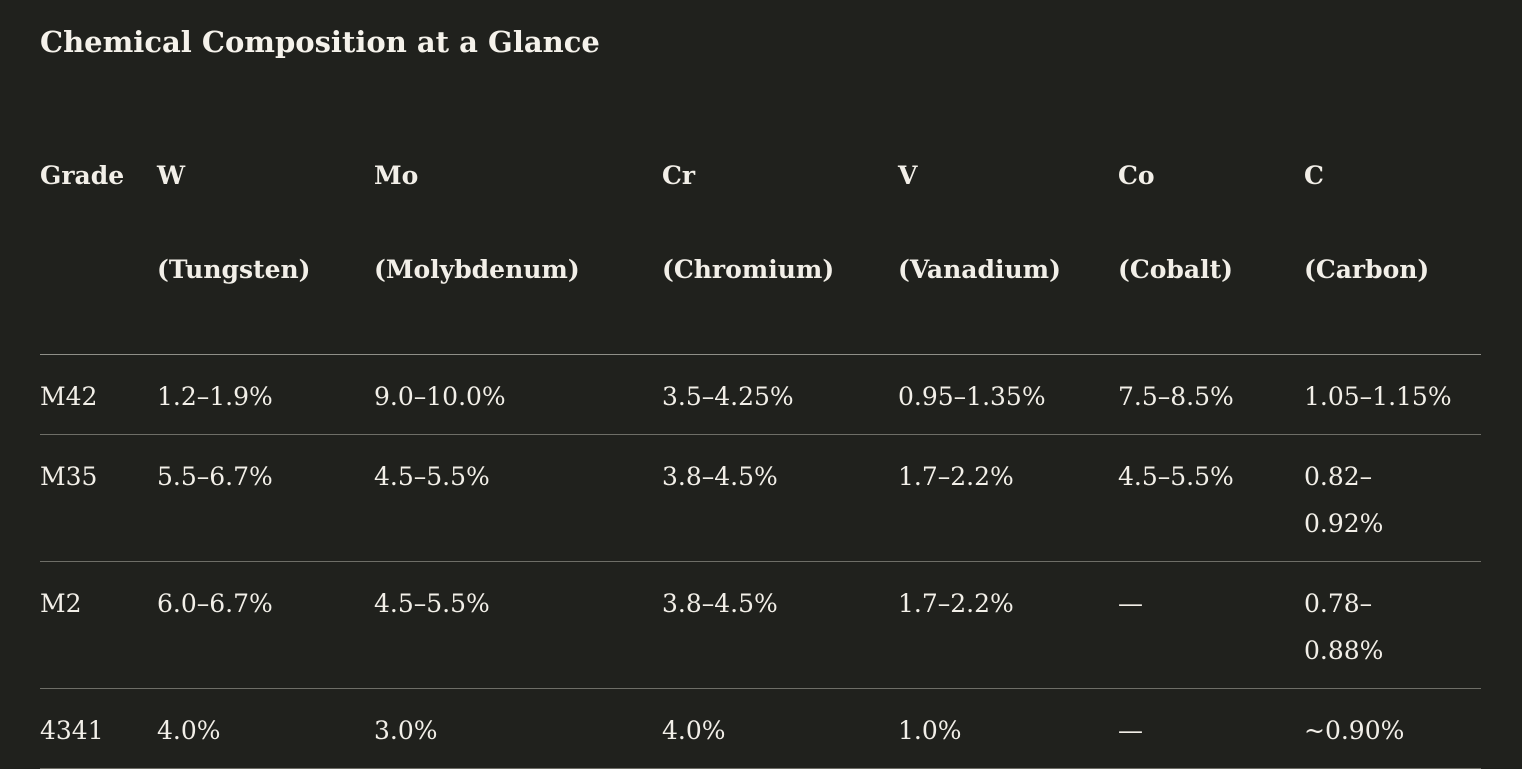 This screenshot has height=769, width=1522. I want to click on value-cell-v: 0.95–1.35%, so click(1008, 394).